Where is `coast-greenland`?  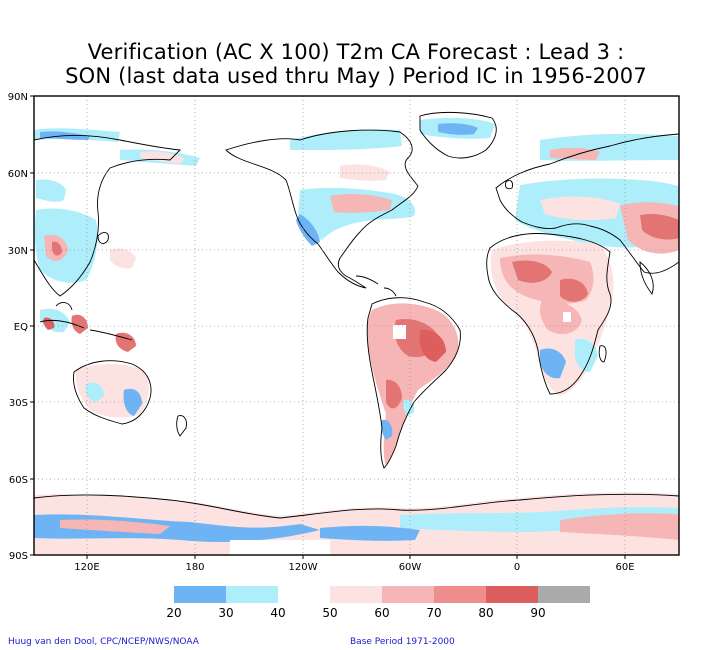
coast-greenland is located at coordinates (458, 135).